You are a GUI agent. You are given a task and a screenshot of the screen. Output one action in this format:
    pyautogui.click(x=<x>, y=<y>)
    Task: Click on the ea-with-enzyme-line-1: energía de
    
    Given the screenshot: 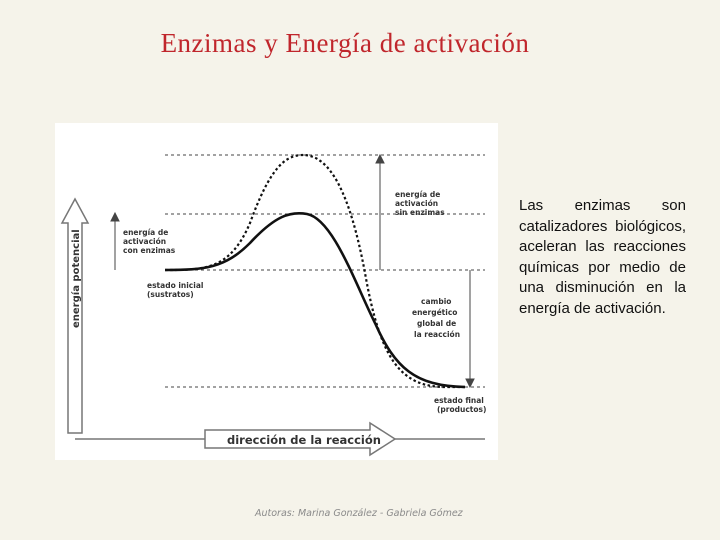 What is the action you would take?
    pyautogui.click(x=145, y=232)
    